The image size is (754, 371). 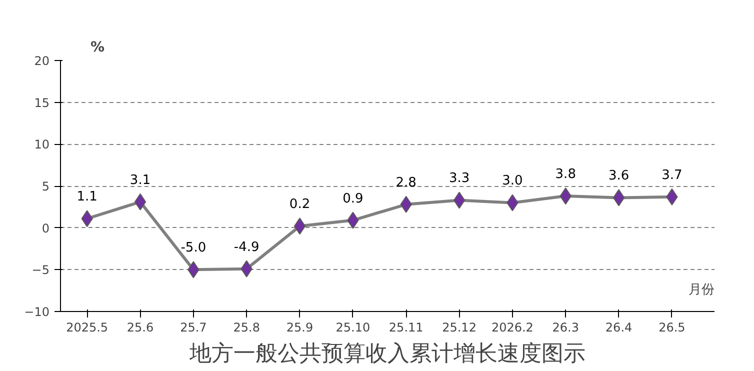 I want to click on y-tick-label: −10, so click(x=37, y=312).